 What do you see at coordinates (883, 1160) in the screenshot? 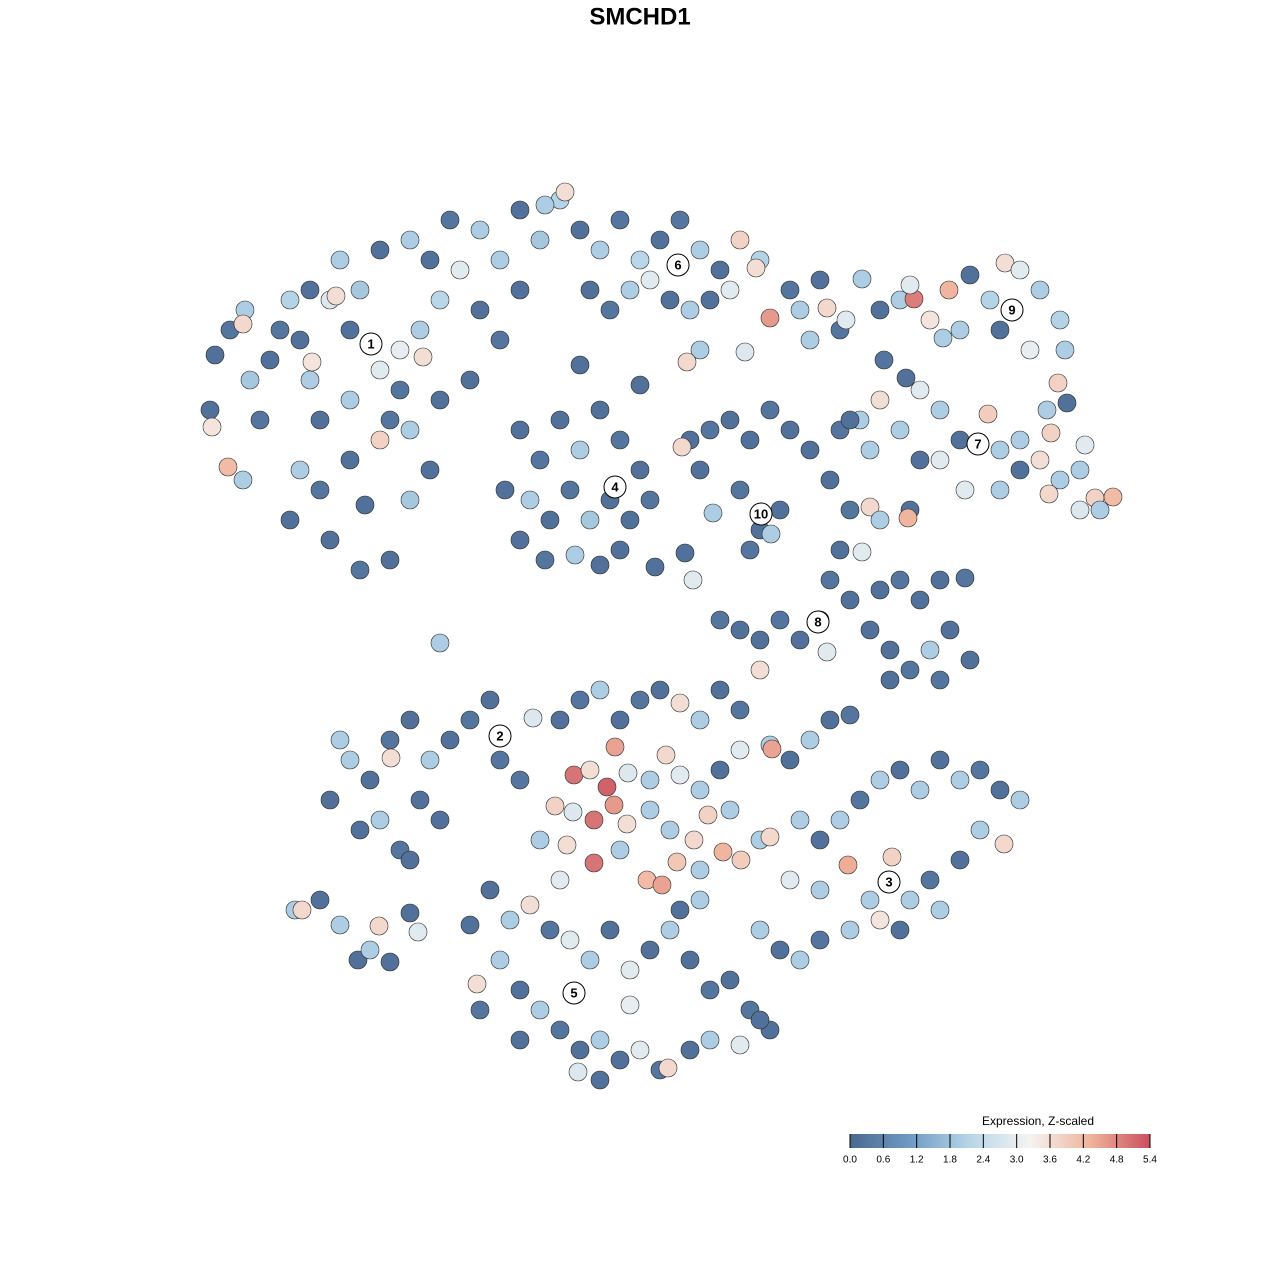
I see `colorbar-tick-label: 0.6` at bounding box center [883, 1160].